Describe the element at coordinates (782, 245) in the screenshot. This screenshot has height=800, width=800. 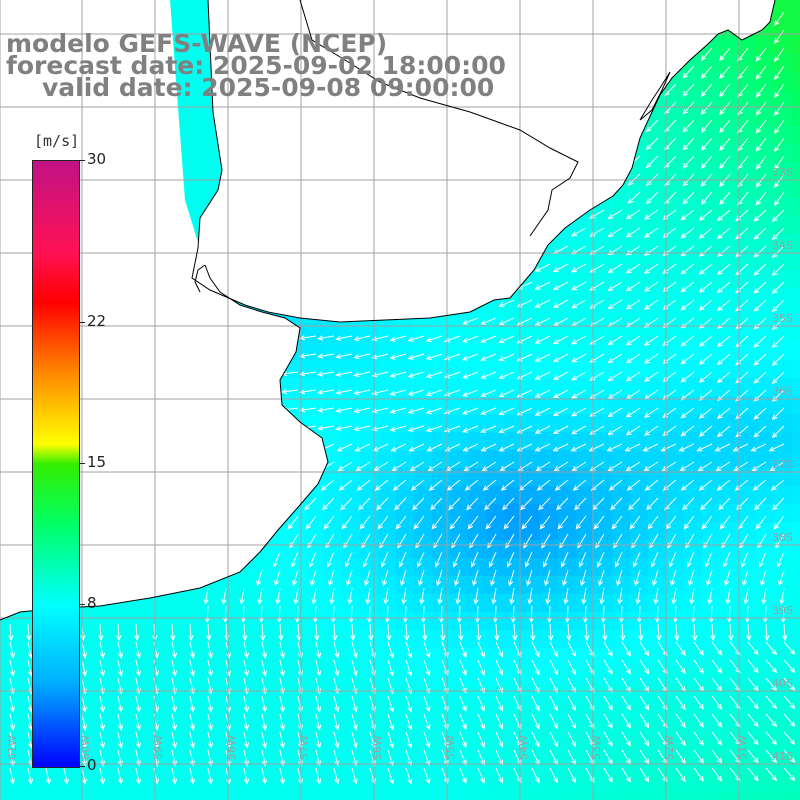
I see `latitude-label: 34S` at that location.